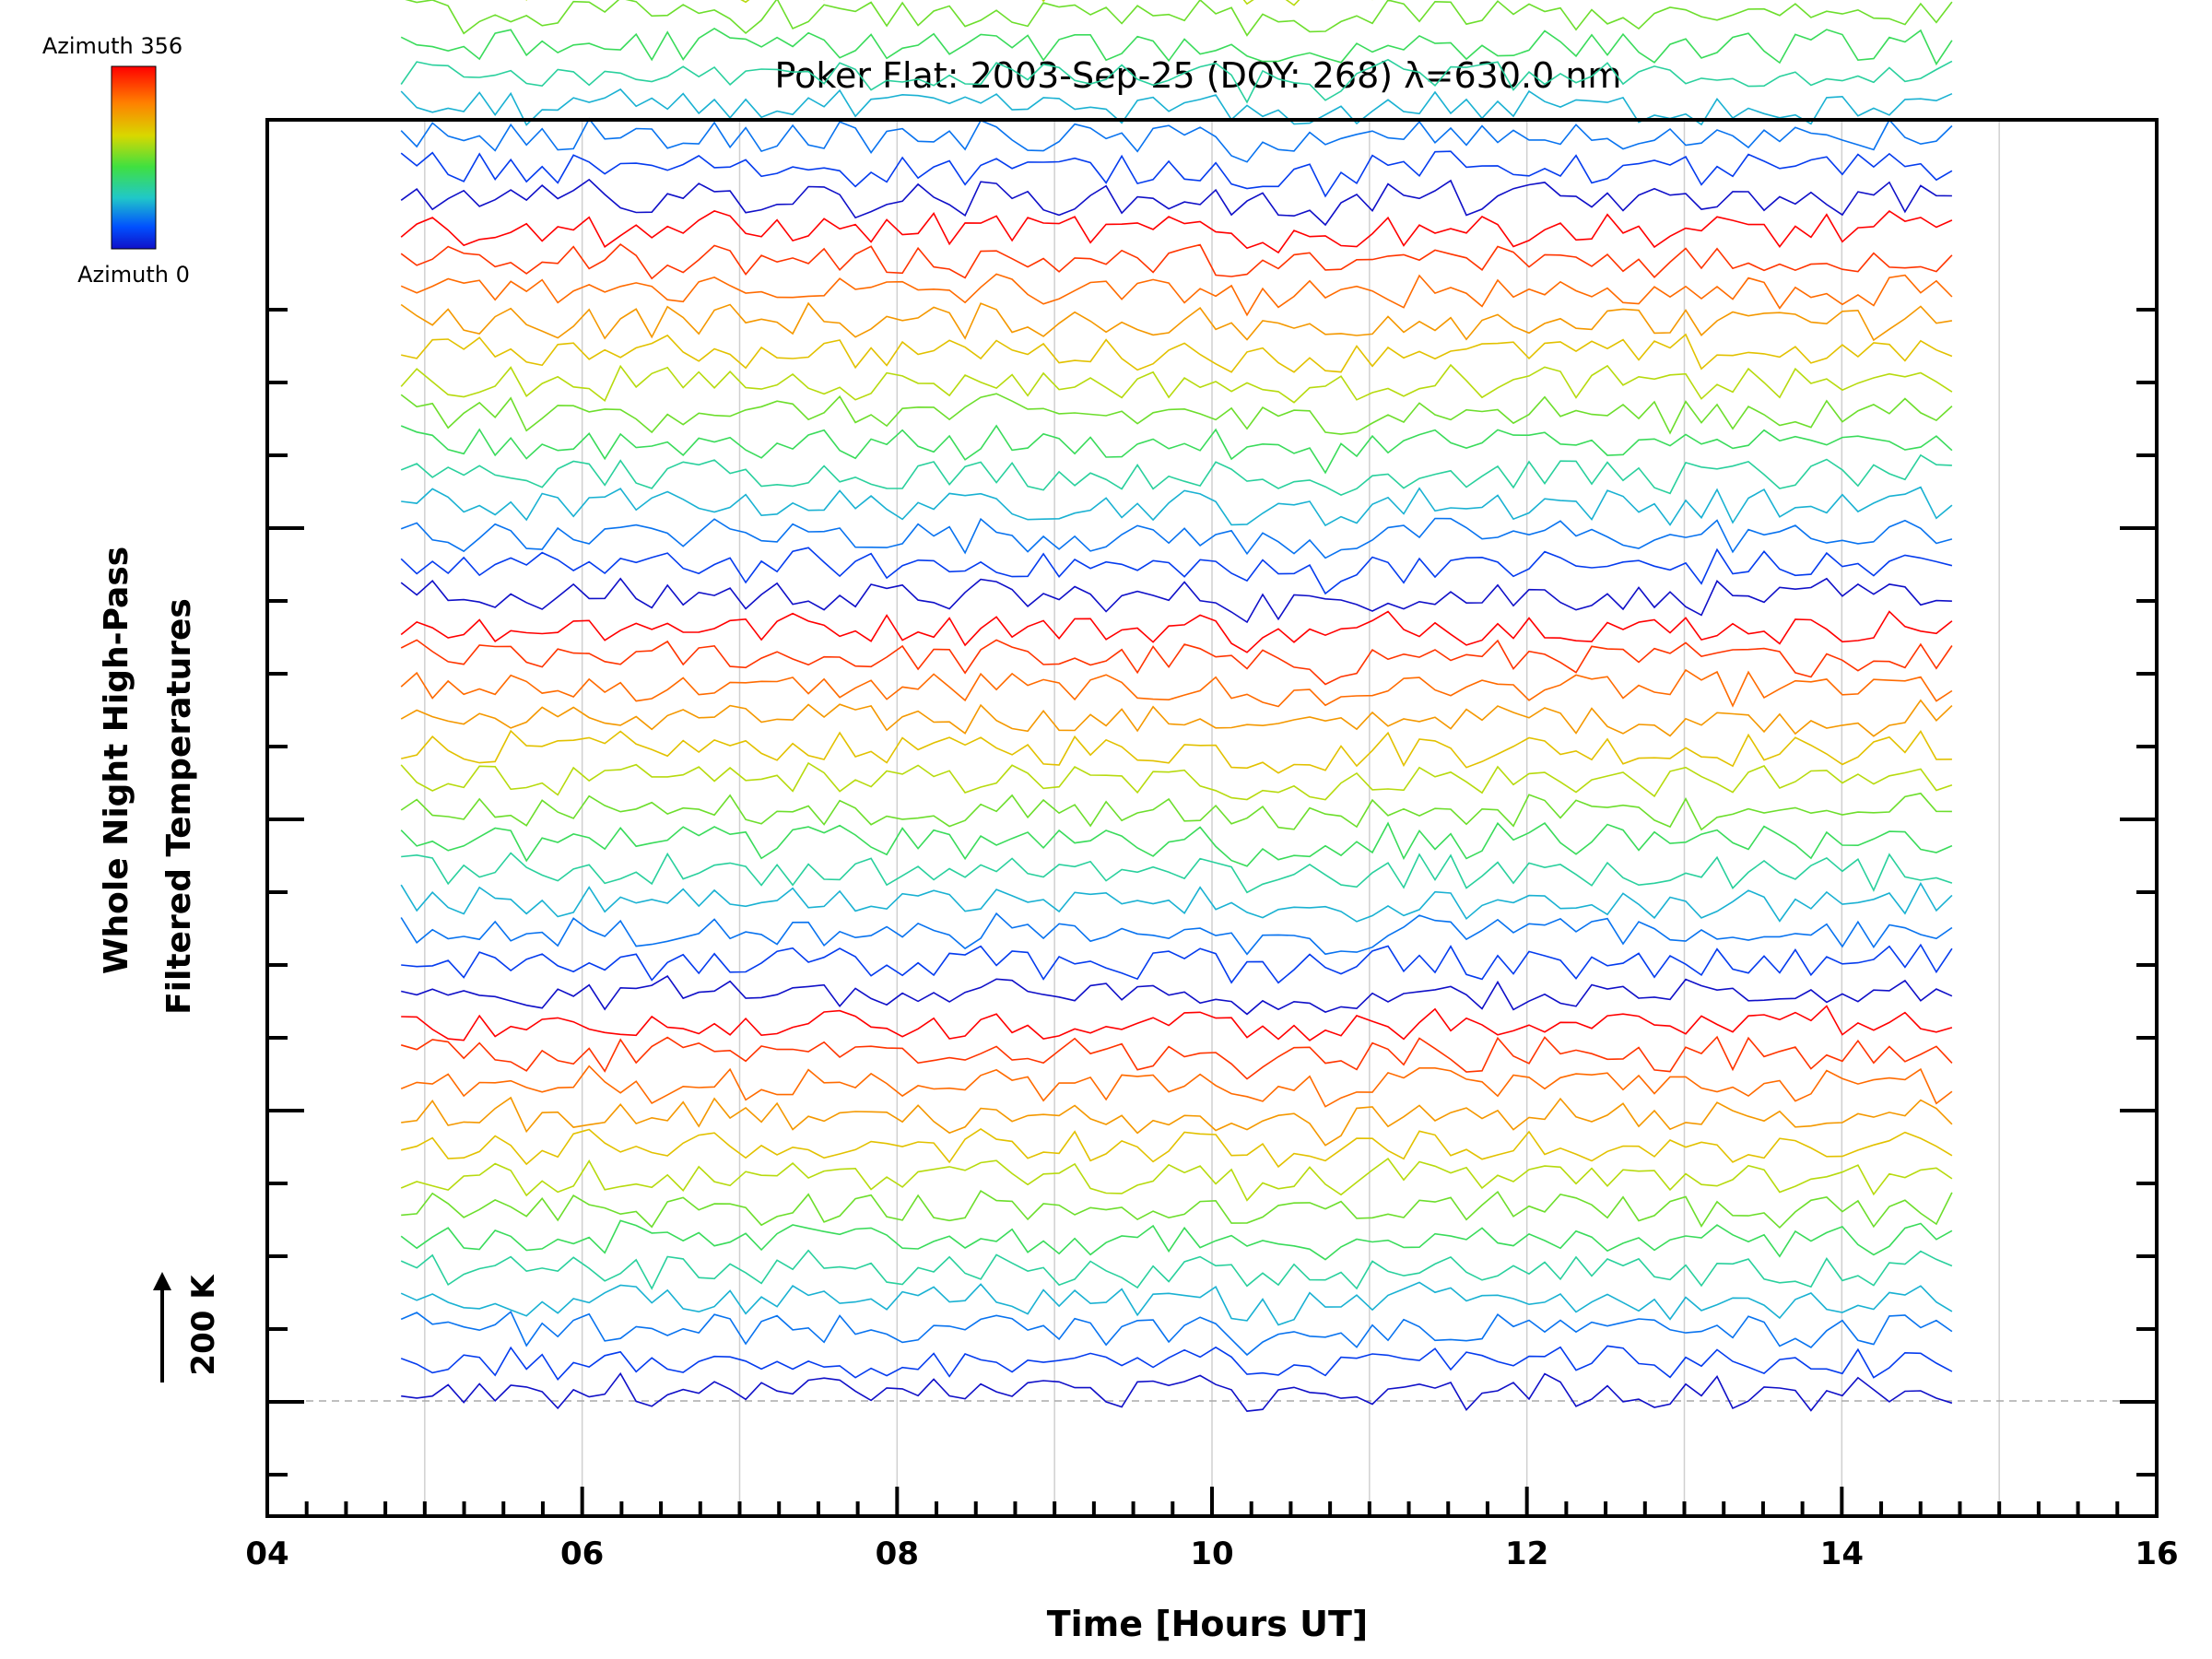 The height and width of the screenshot is (1659, 2212). I want to click on colorbar-top-label: Azimuth 356, so click(112, 46).